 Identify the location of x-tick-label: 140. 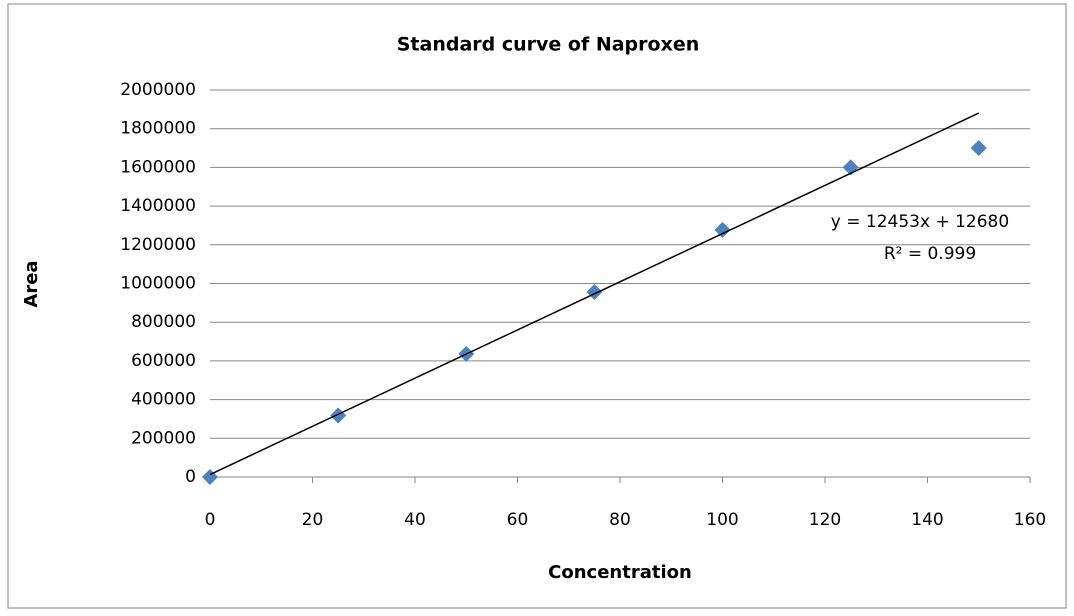
(927, 520).